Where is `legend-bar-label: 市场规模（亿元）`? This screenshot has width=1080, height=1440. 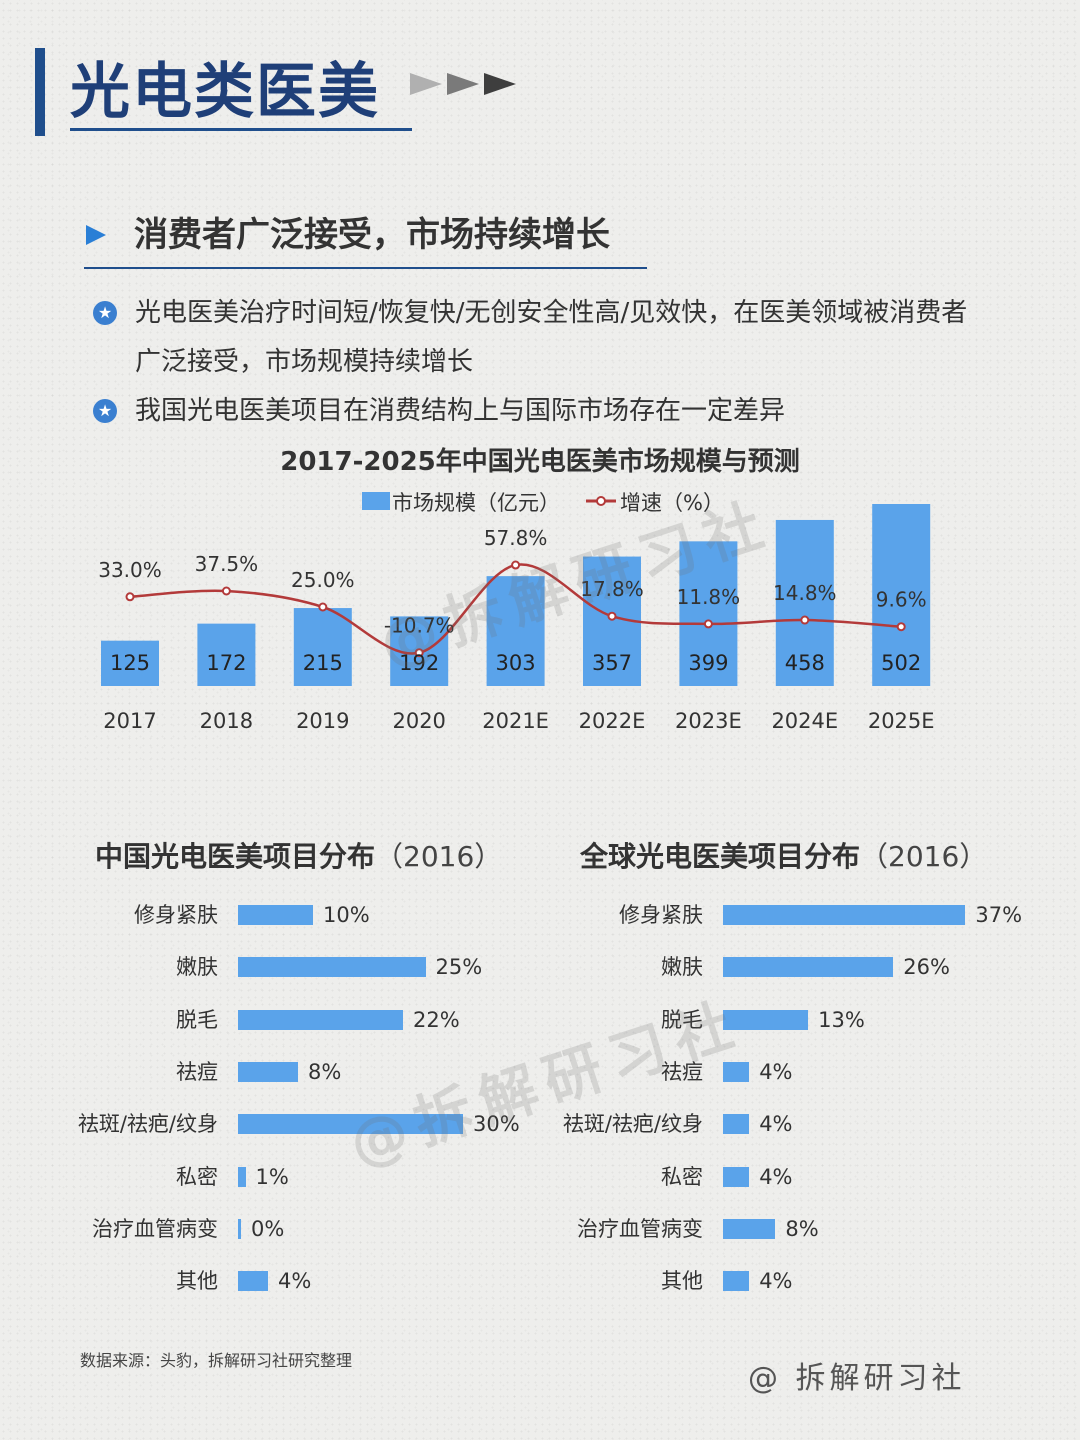 legend-bar-label: 市场规模（亿元） is located at coordinates (476, 503).